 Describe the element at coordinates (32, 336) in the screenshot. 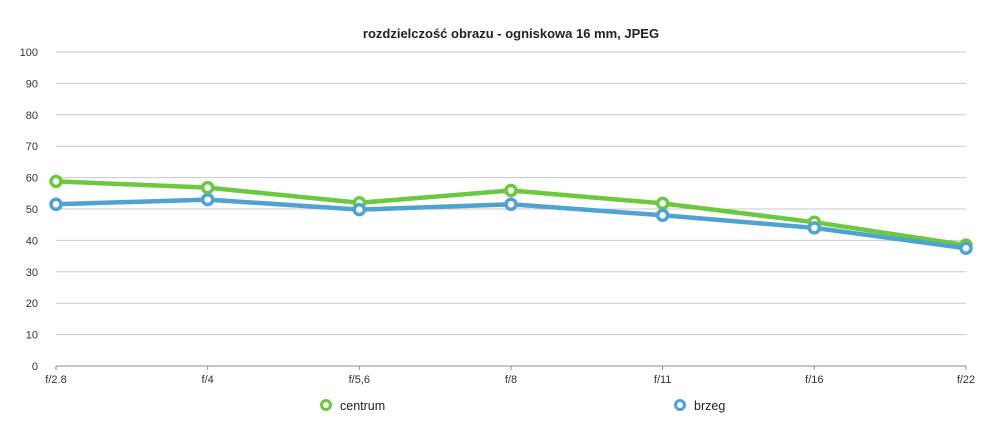

I see `y-tick-label: 10` at that location.